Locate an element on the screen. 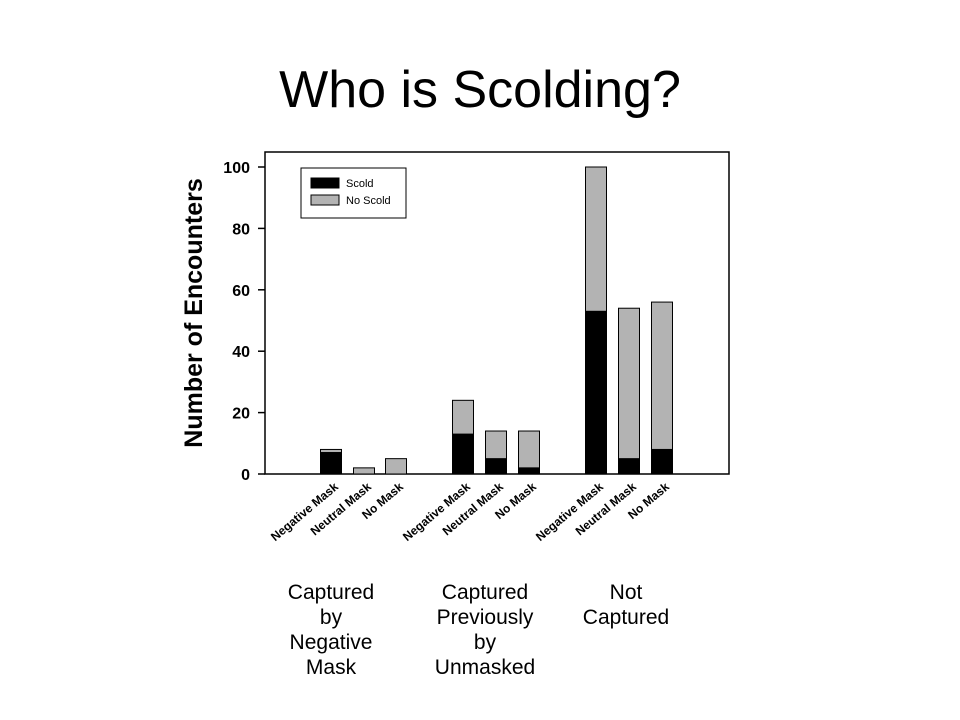  group-label-line: Not is located at coordinates (626, 592).